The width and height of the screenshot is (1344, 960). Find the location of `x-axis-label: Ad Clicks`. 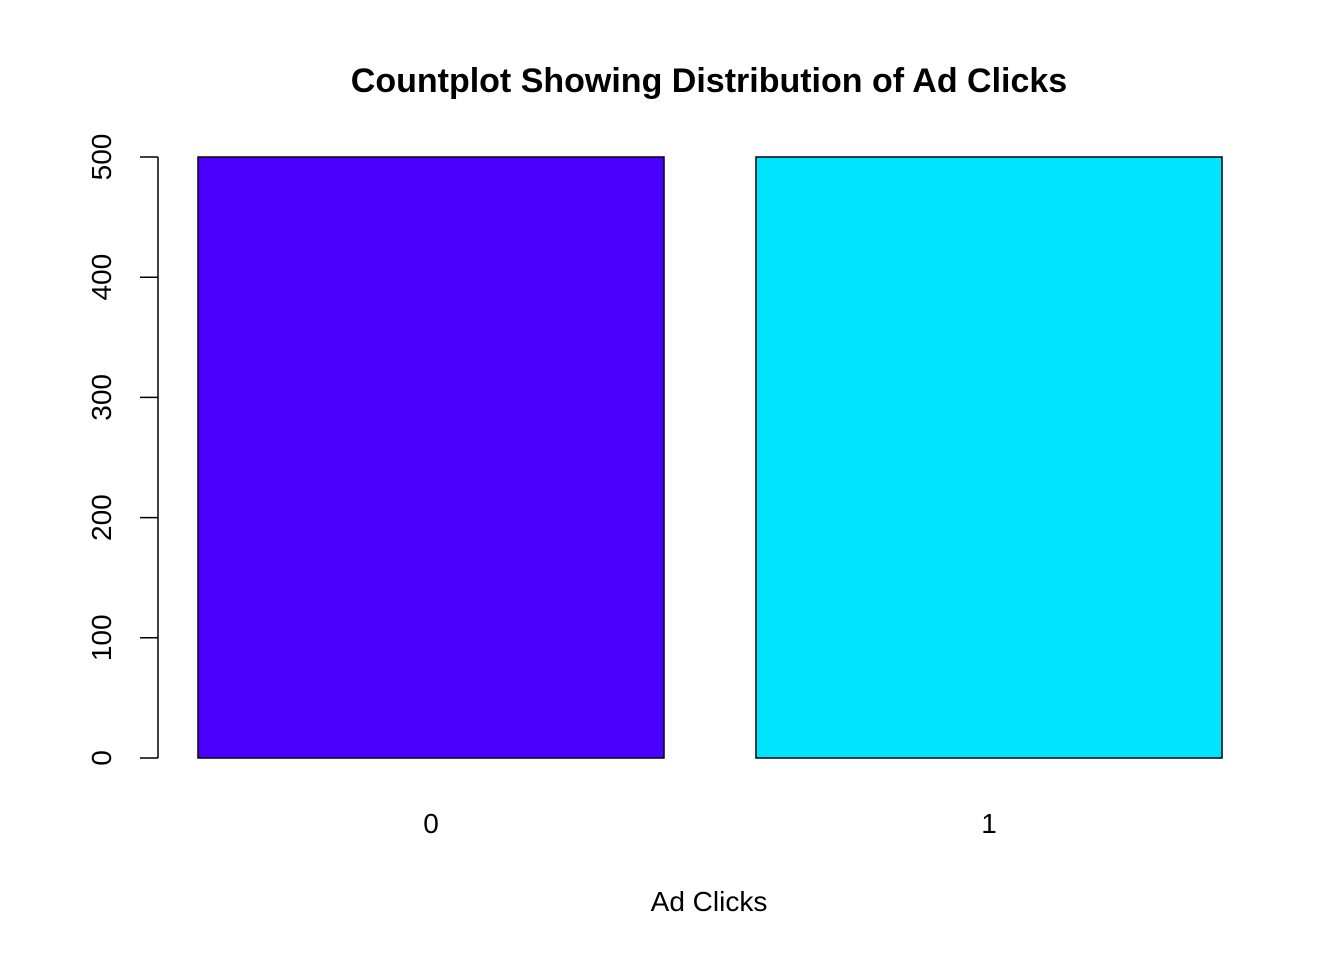

x-axis-label: Ad Clicks is located at coordinates (709, 901).